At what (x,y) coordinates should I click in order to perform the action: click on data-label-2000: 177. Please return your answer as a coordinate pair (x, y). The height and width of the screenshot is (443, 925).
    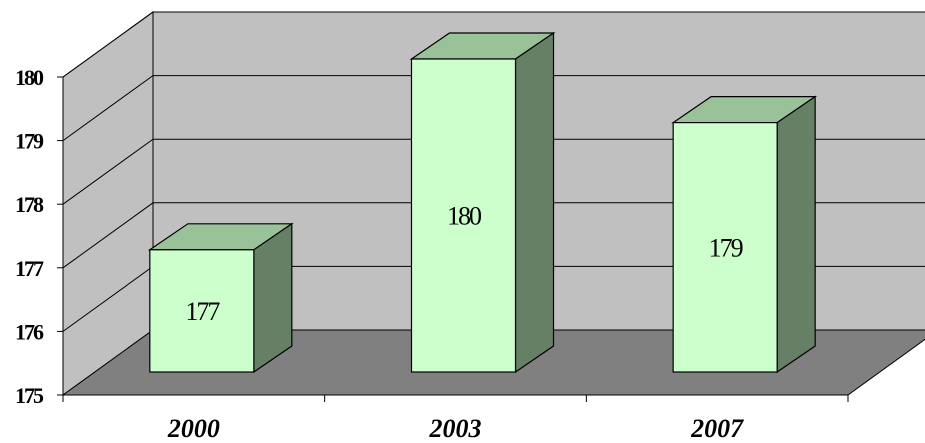
    Looking at the image, I should click on (202, 311).